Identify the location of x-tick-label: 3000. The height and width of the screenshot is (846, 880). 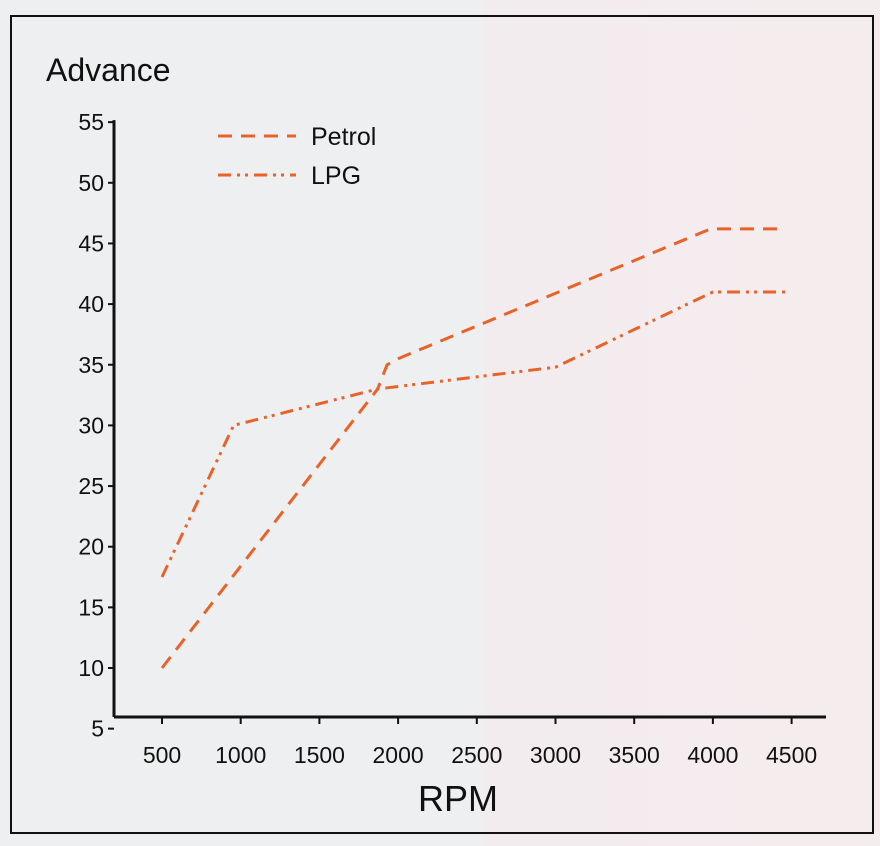
(555, 755).